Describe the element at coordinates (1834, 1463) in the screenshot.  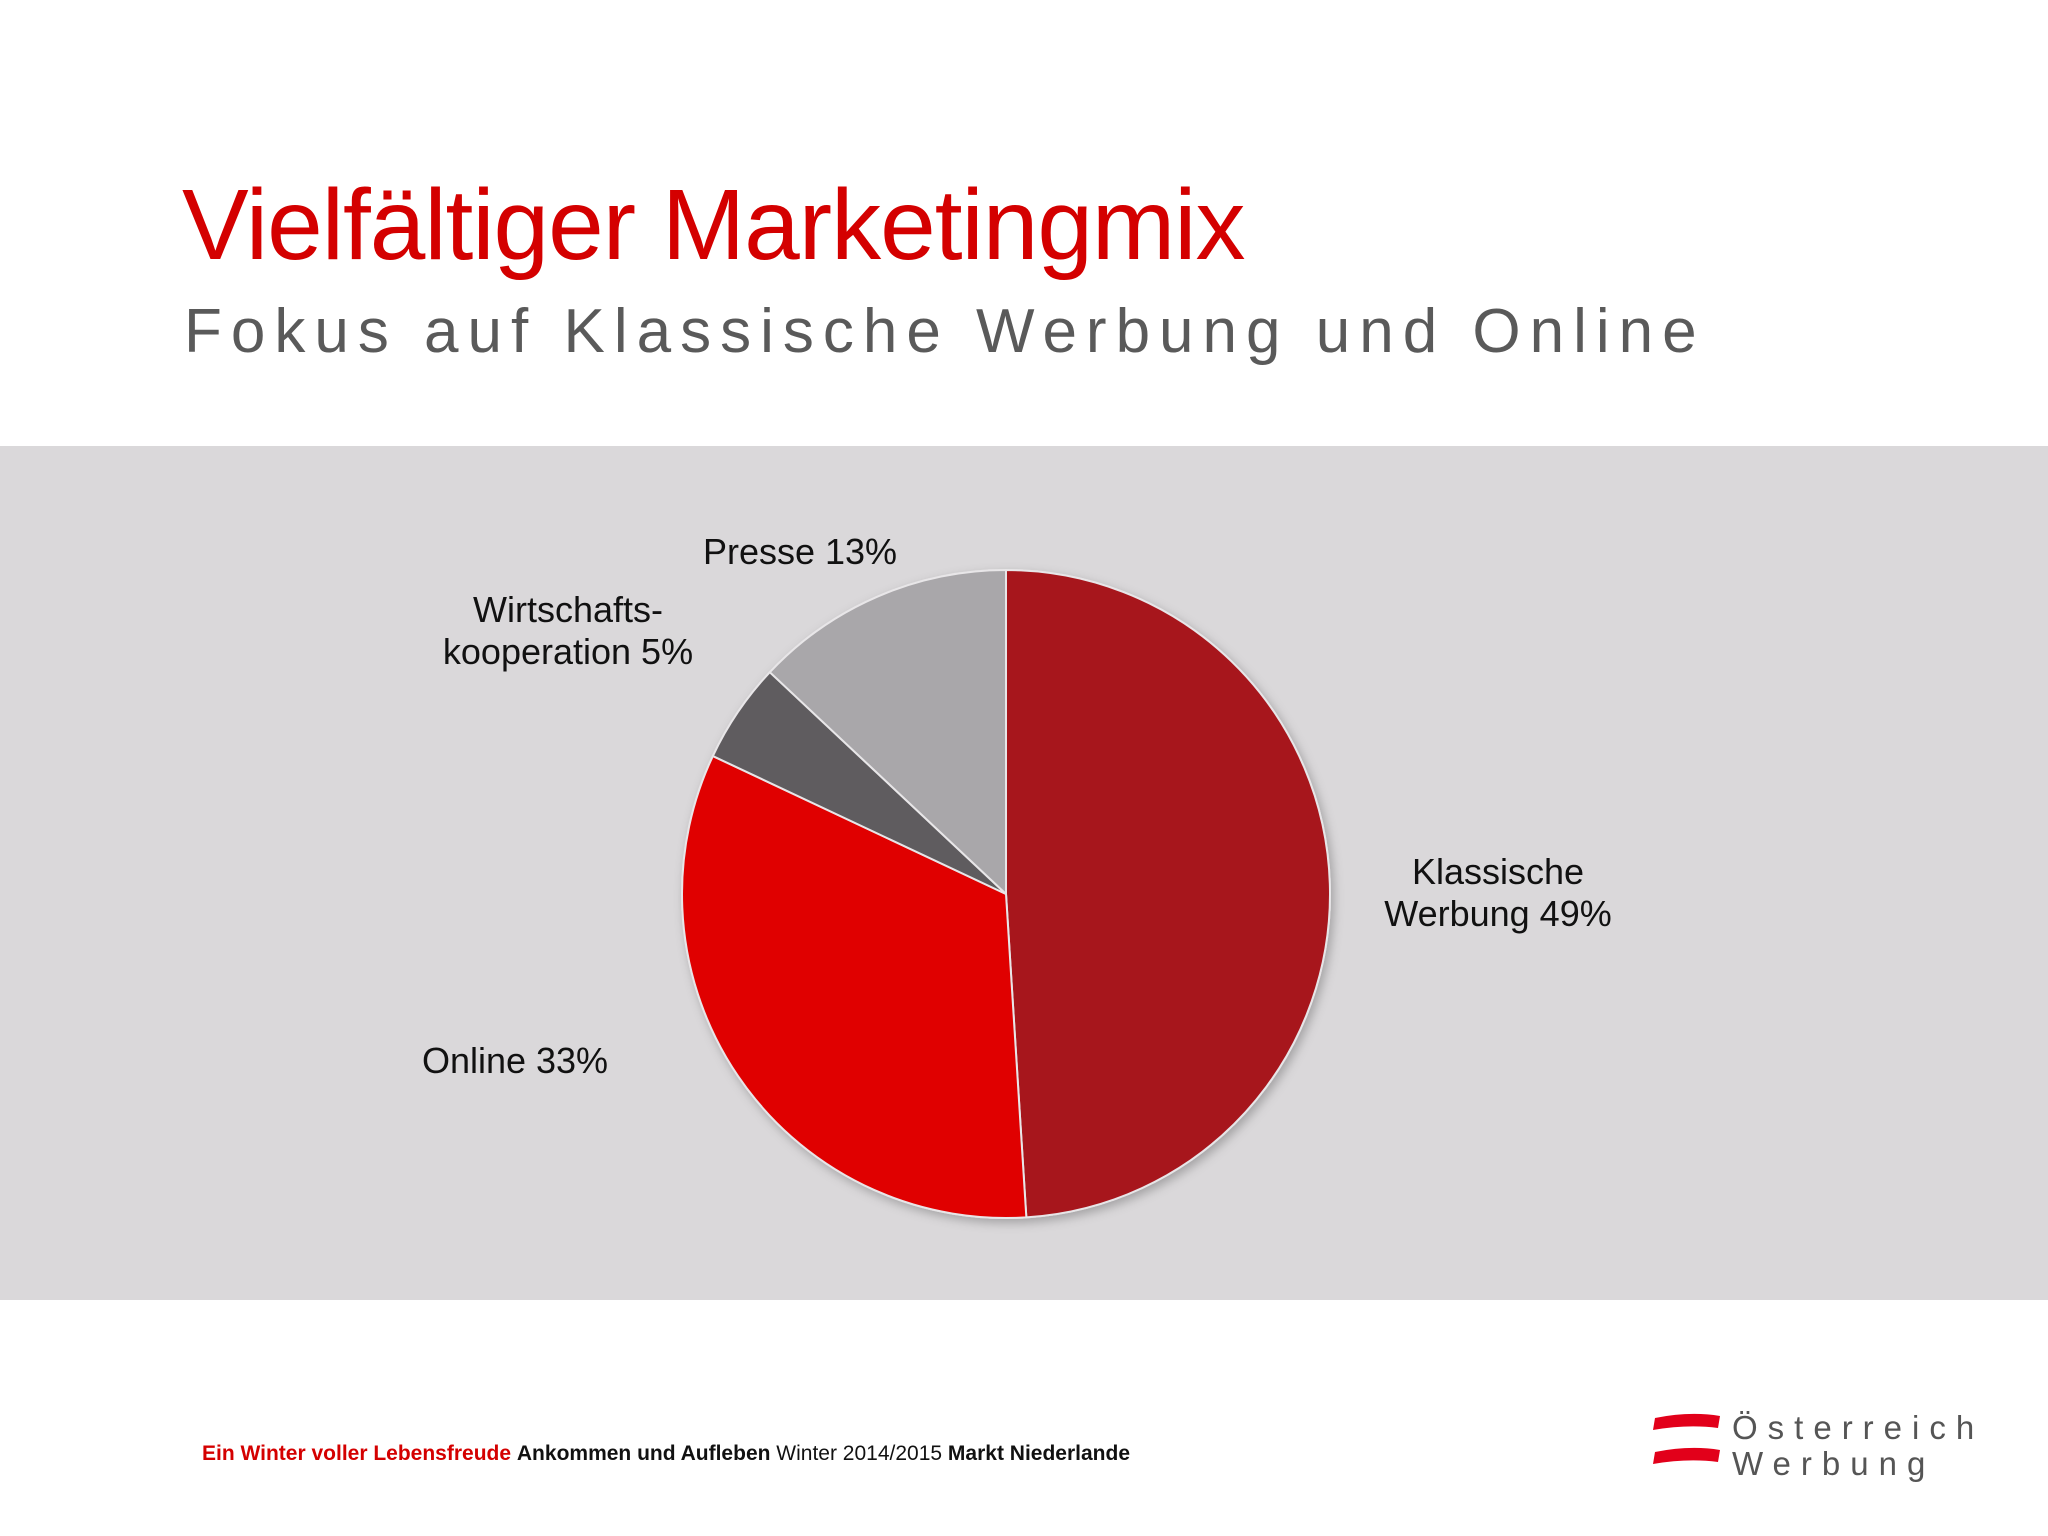
I see `logo-line-2: Werbung` at that location.